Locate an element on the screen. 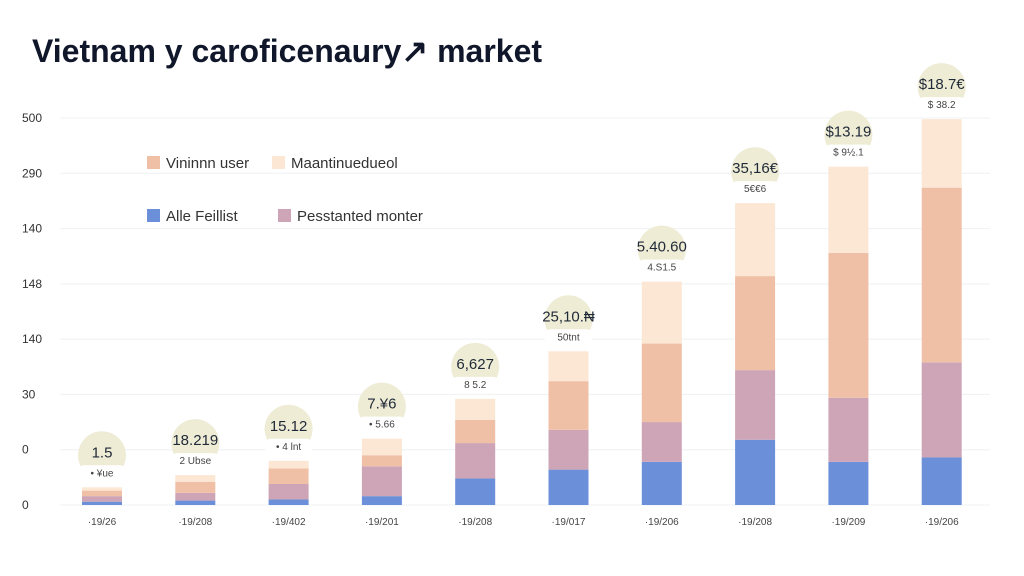 This screenshot has height=576, width=1024. legend-label: Pesstanted monter is located at coordinates (360, 216).